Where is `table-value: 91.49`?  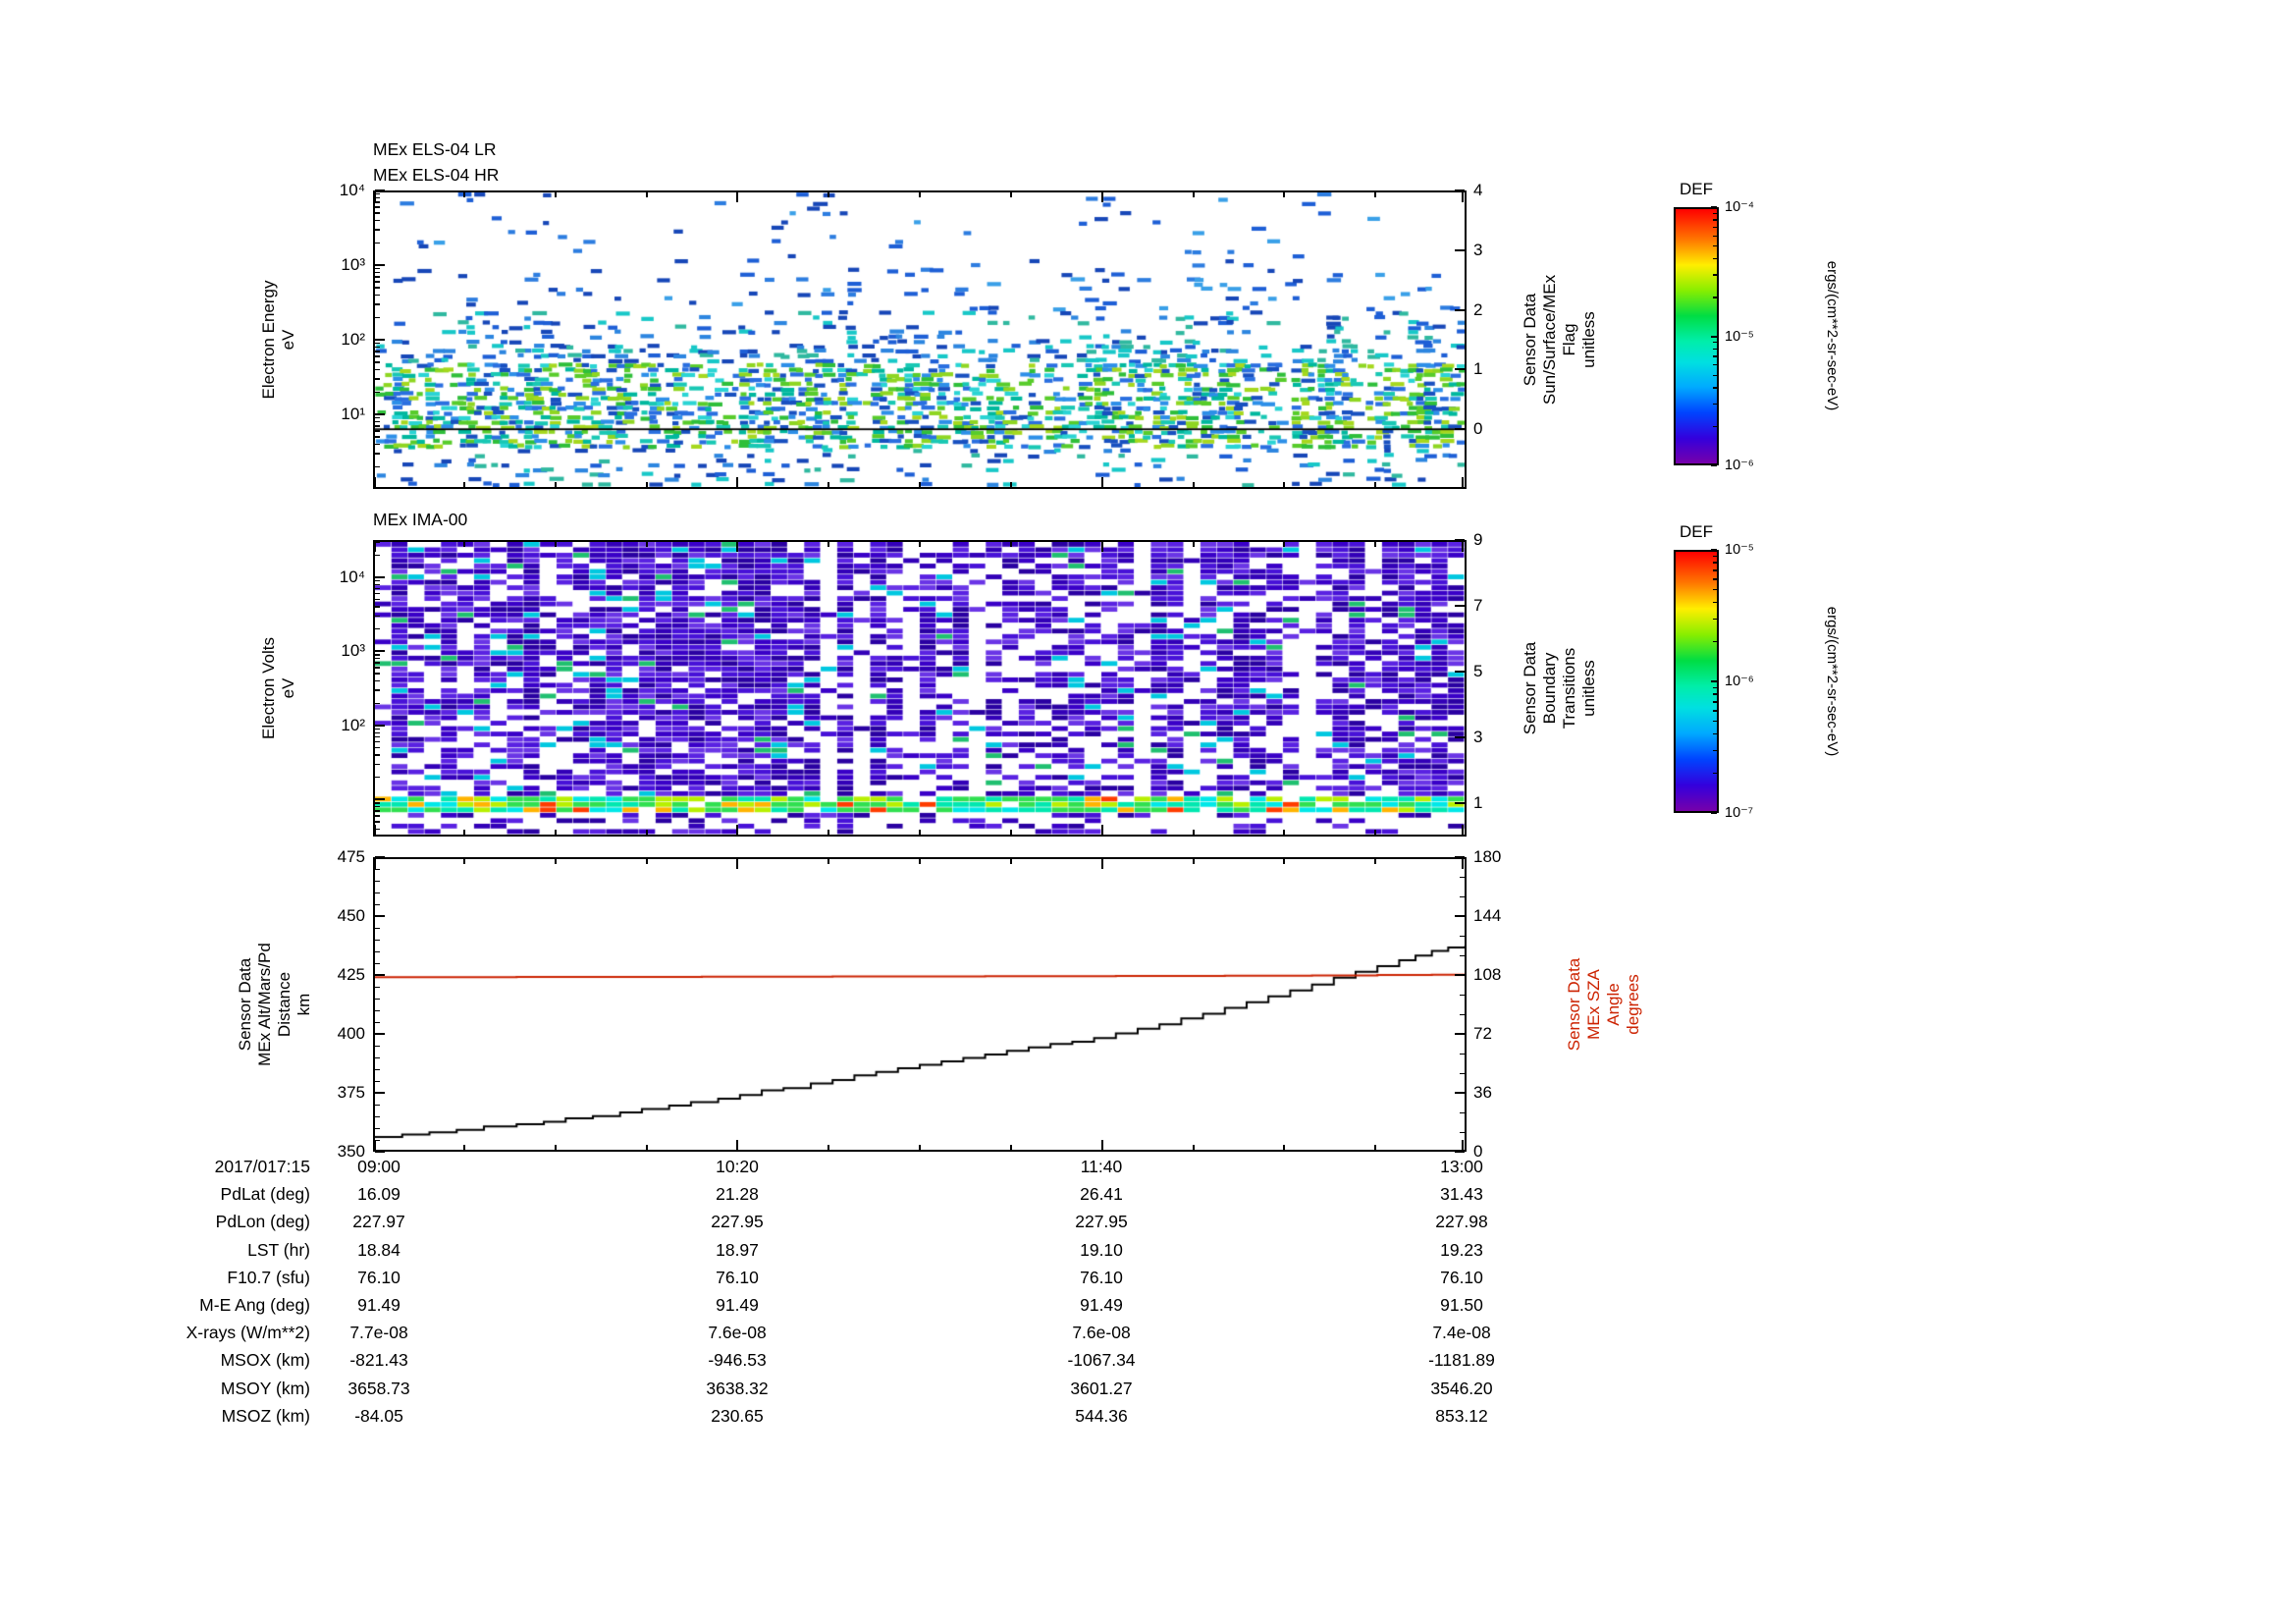 table-value: 91.49 is located at coordinates (378, 1305).